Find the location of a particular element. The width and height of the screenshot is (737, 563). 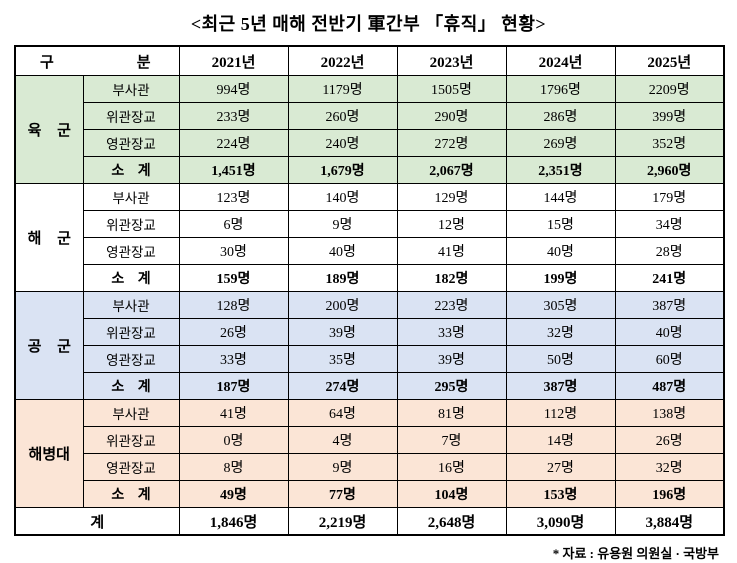

cell-value: 241명 is located at coordinates (669, 278).